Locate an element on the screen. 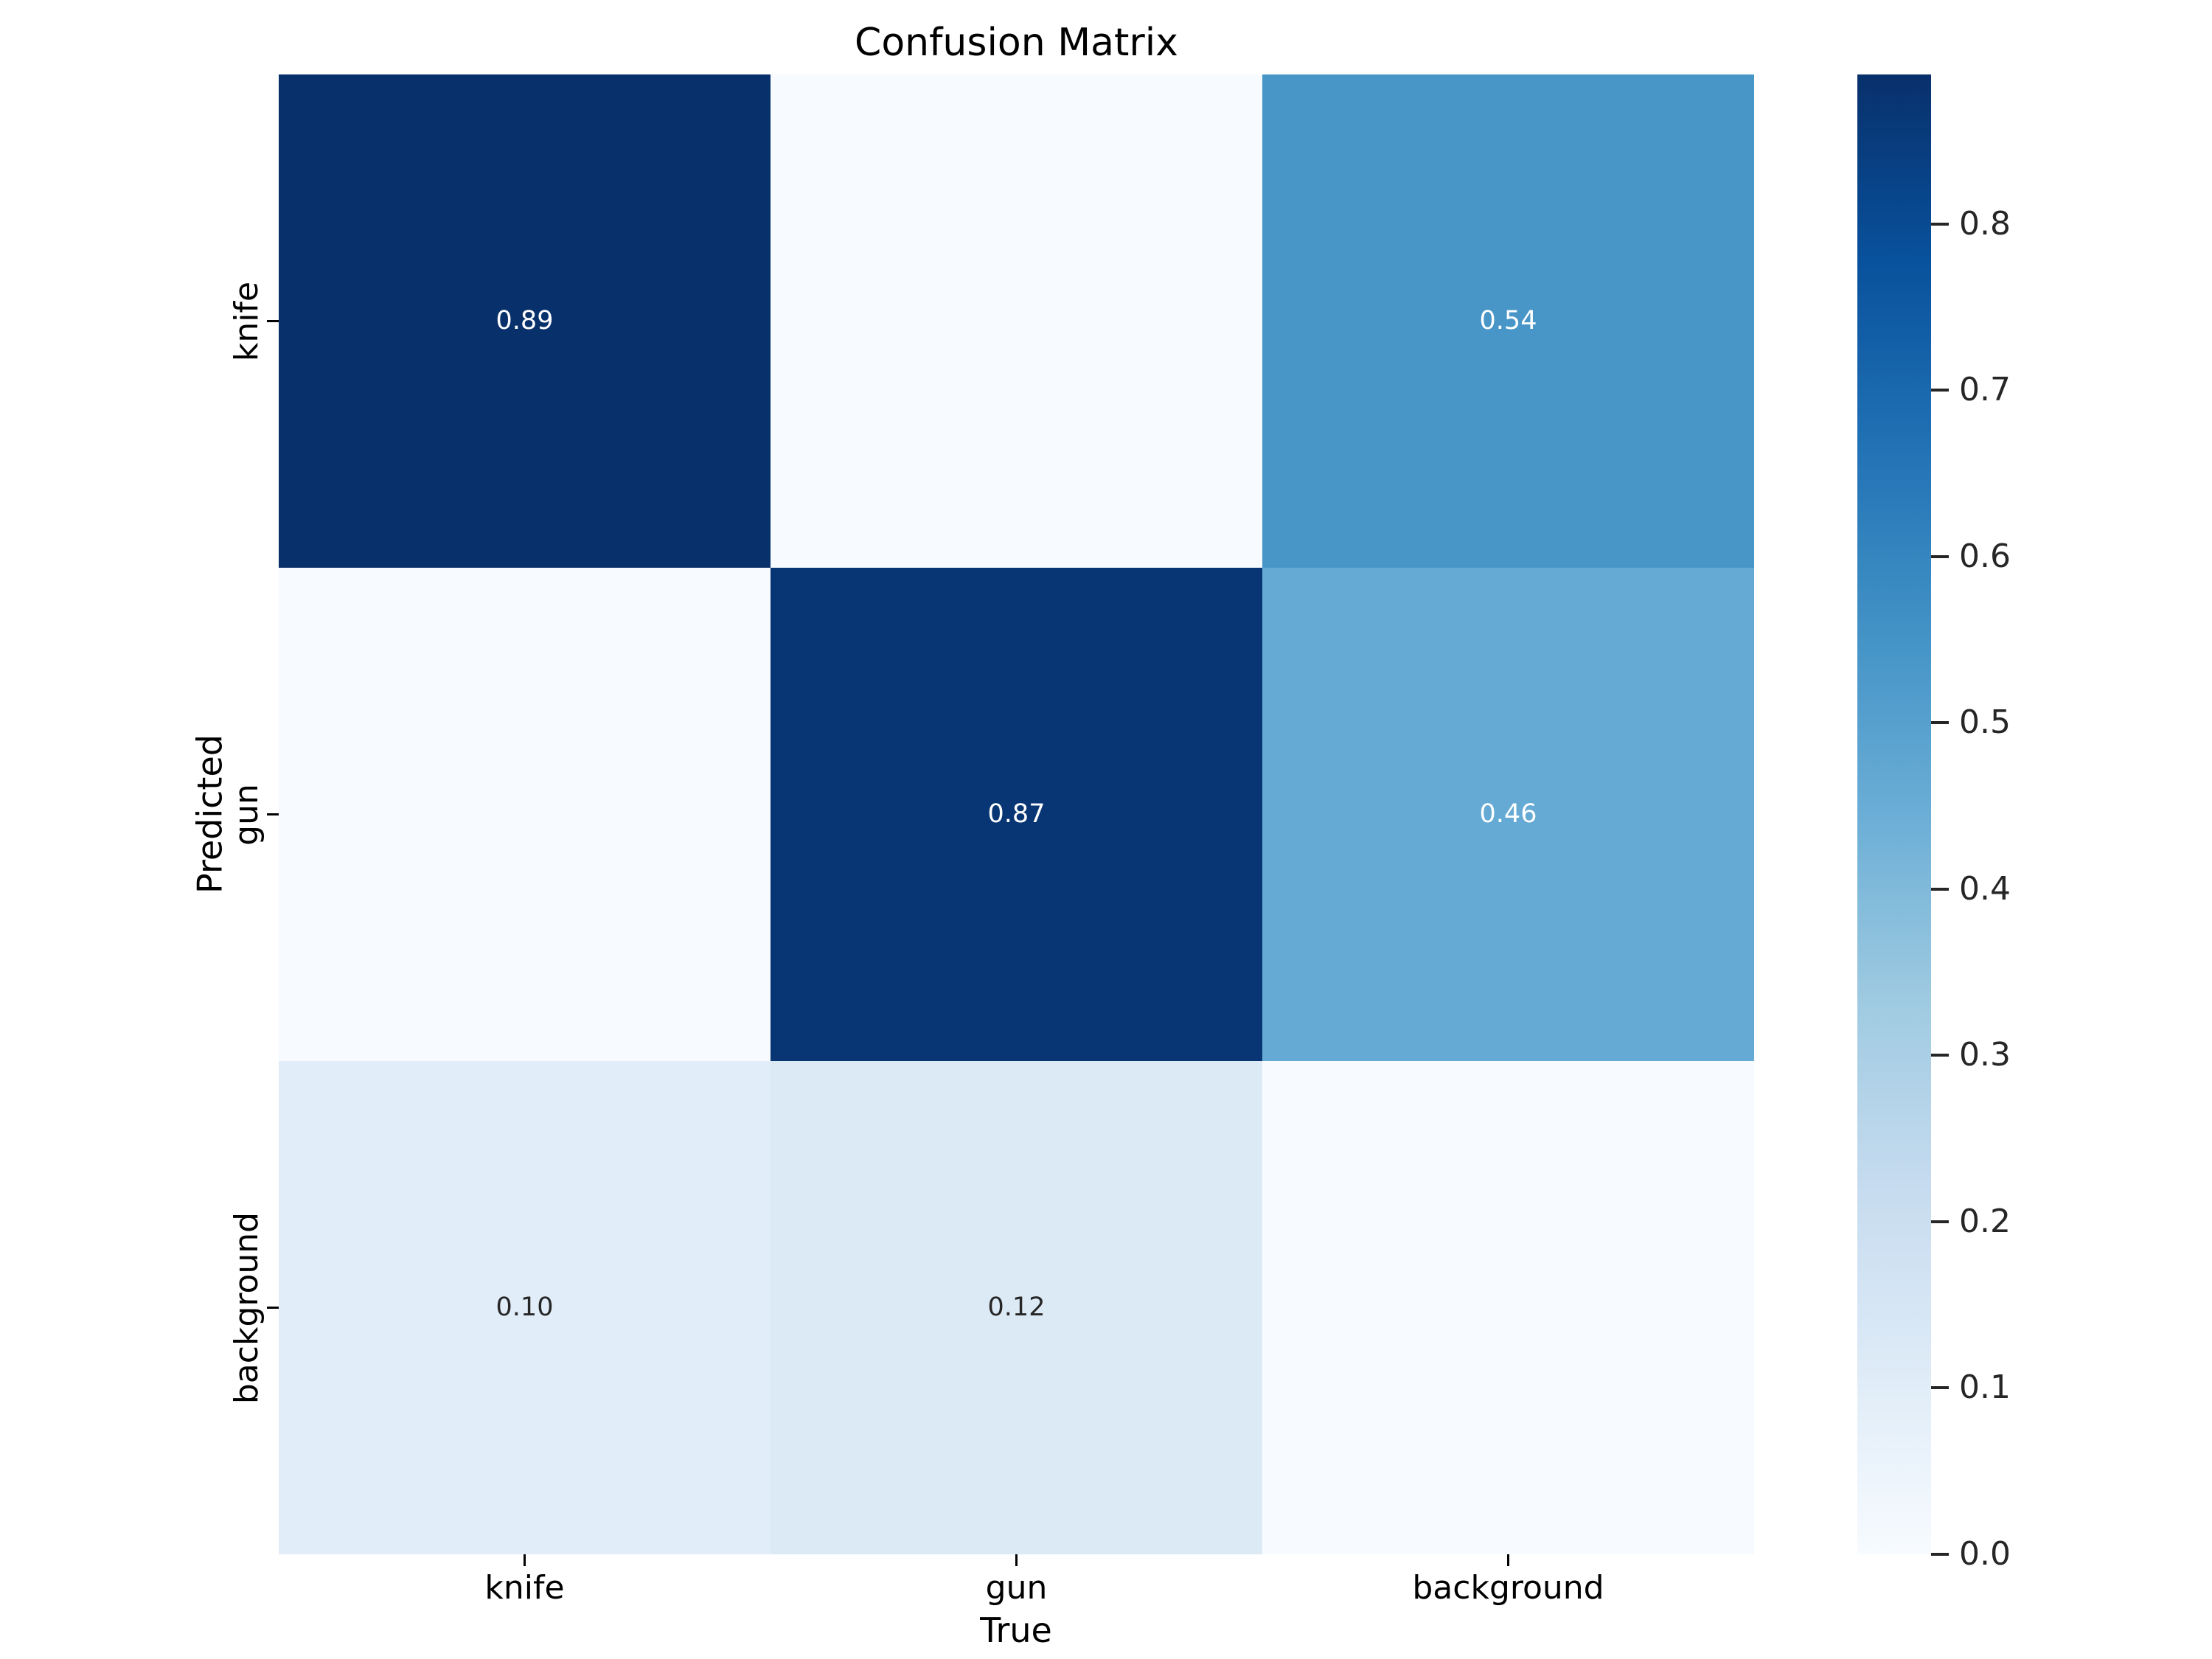  cell-value: 0.89 is located at coordinates (524, 320).